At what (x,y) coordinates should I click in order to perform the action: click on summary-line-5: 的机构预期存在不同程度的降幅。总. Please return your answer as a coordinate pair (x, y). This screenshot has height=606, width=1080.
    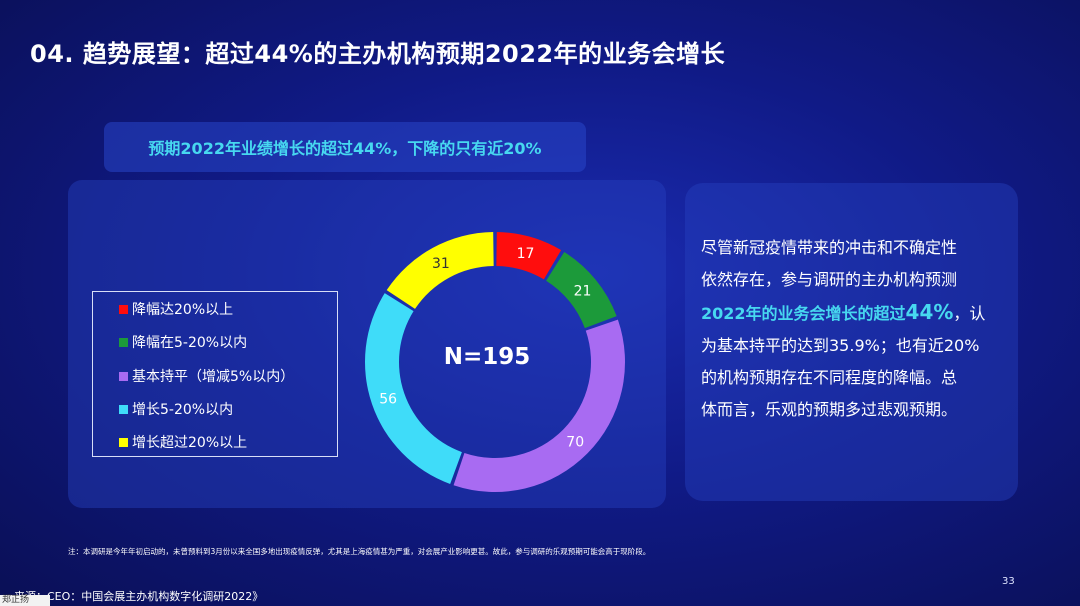
    Looking at the image, I should click on (829, 377).